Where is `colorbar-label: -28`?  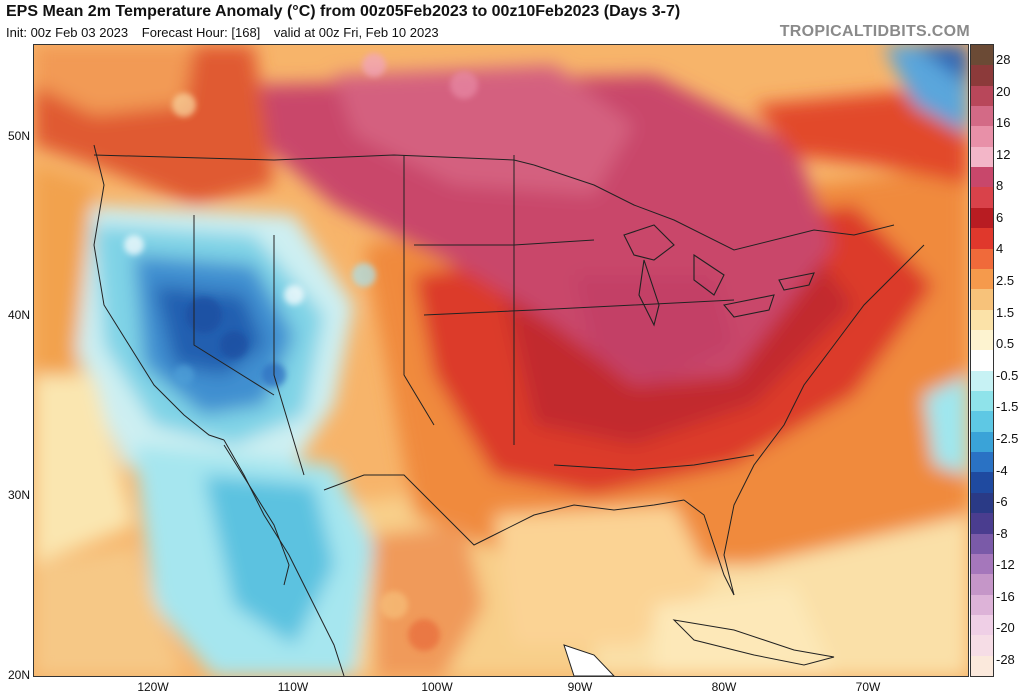 colorbar-label: -28 is located at coordinates (1005, 659).